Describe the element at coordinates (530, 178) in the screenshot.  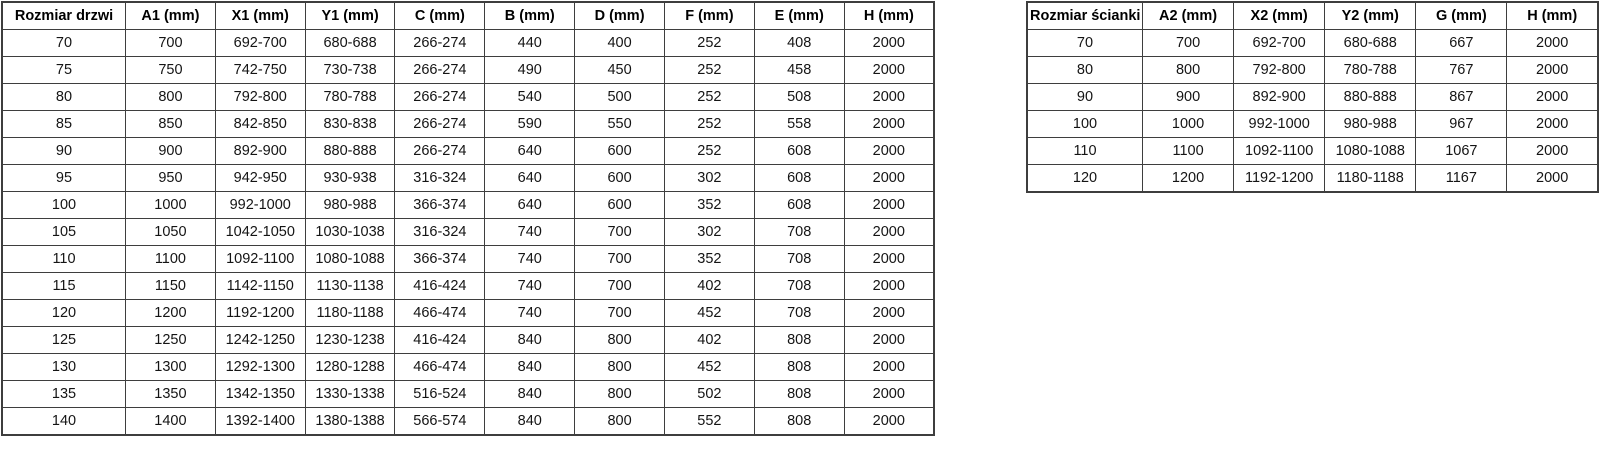
I see `table-cell: 640` at that location.